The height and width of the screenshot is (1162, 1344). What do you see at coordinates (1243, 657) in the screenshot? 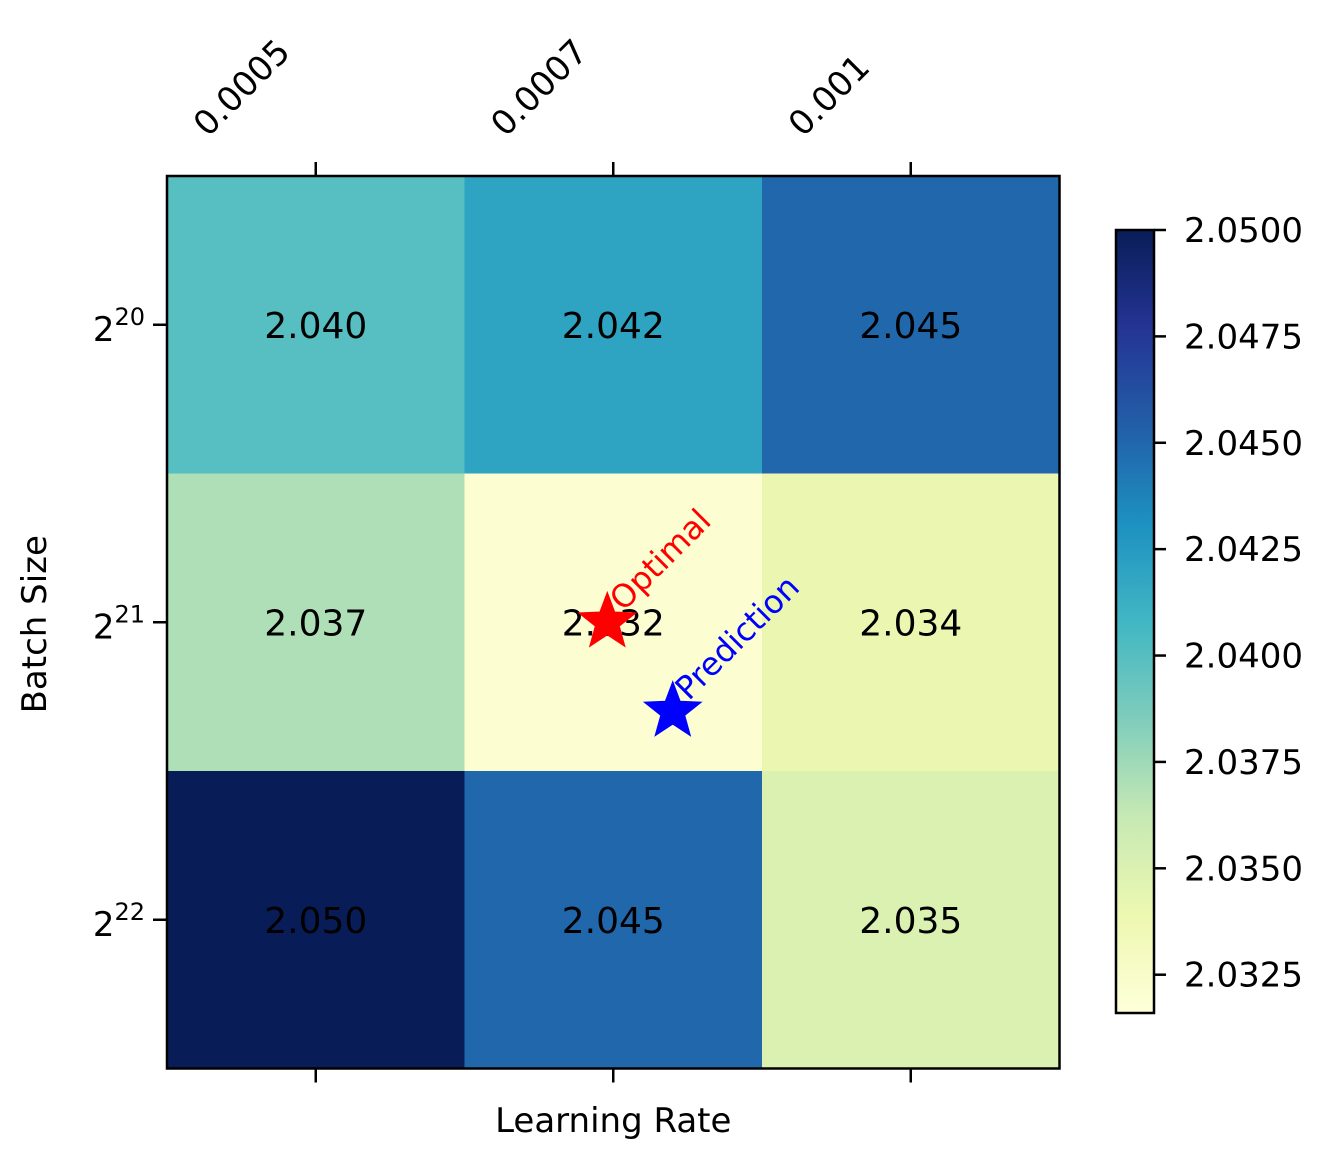
I see `colorbar-tick-label: 2.0400` at bounding box center [1243, 657].